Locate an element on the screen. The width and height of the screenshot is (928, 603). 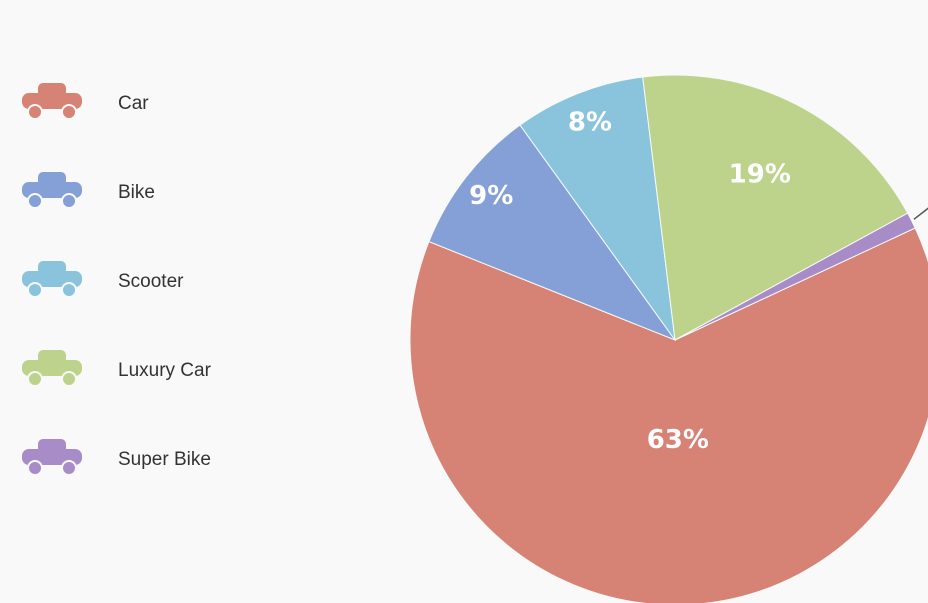
legend-label: Car is located at coordinates (133, 103).